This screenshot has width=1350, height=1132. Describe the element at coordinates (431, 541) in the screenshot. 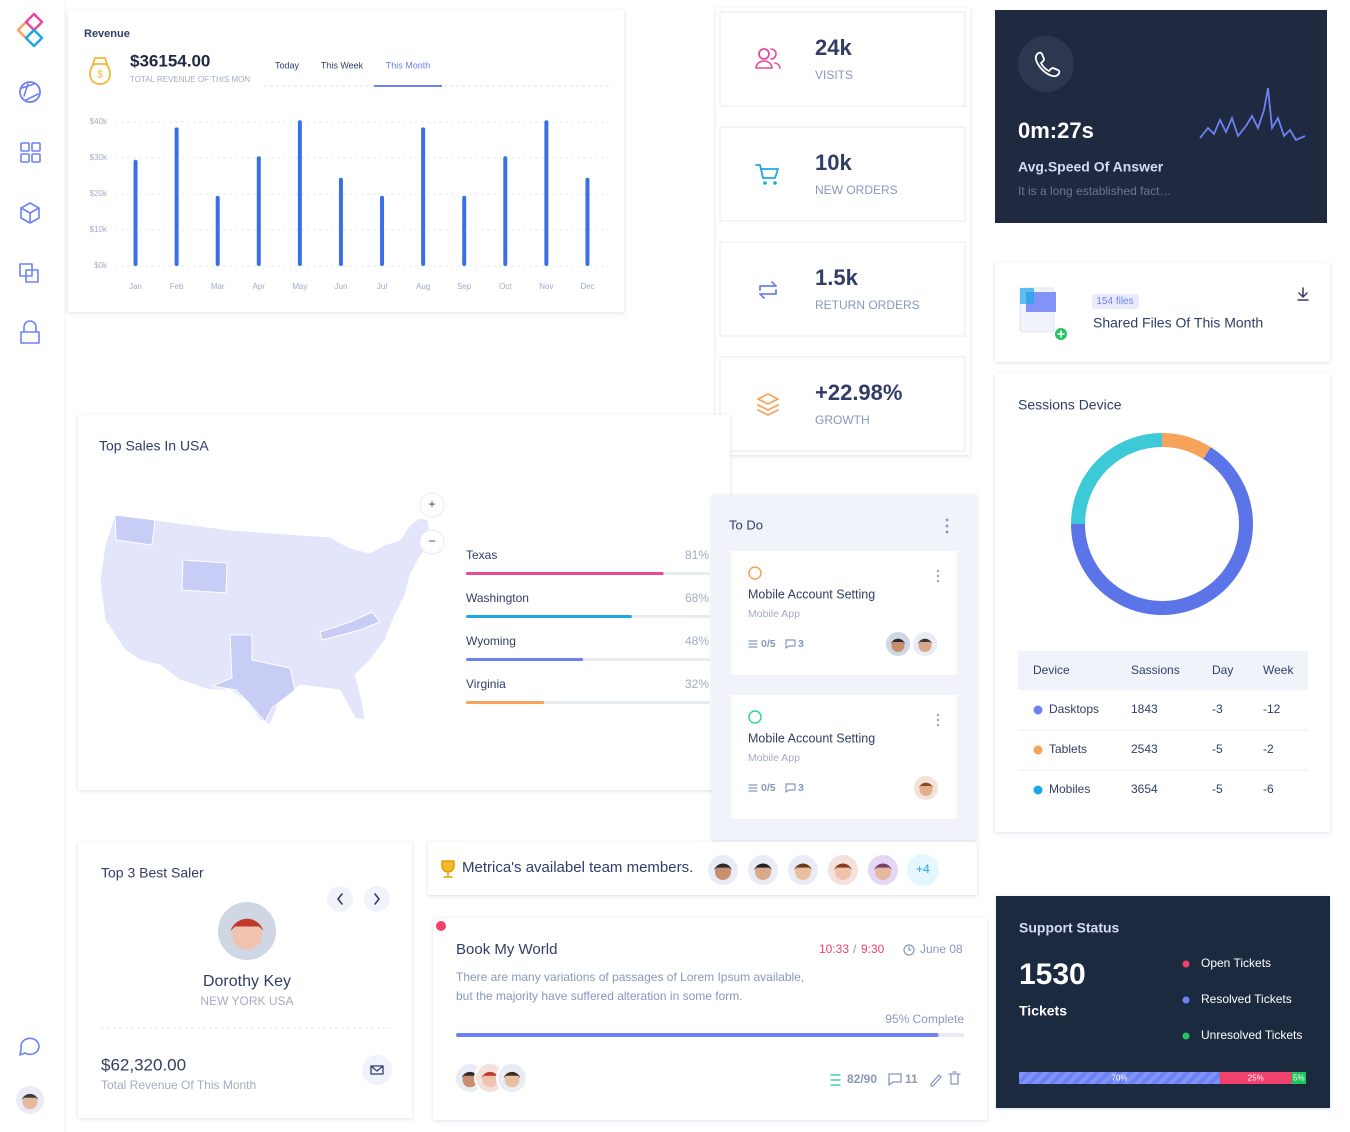

I see `zoom-label: −` at that location.